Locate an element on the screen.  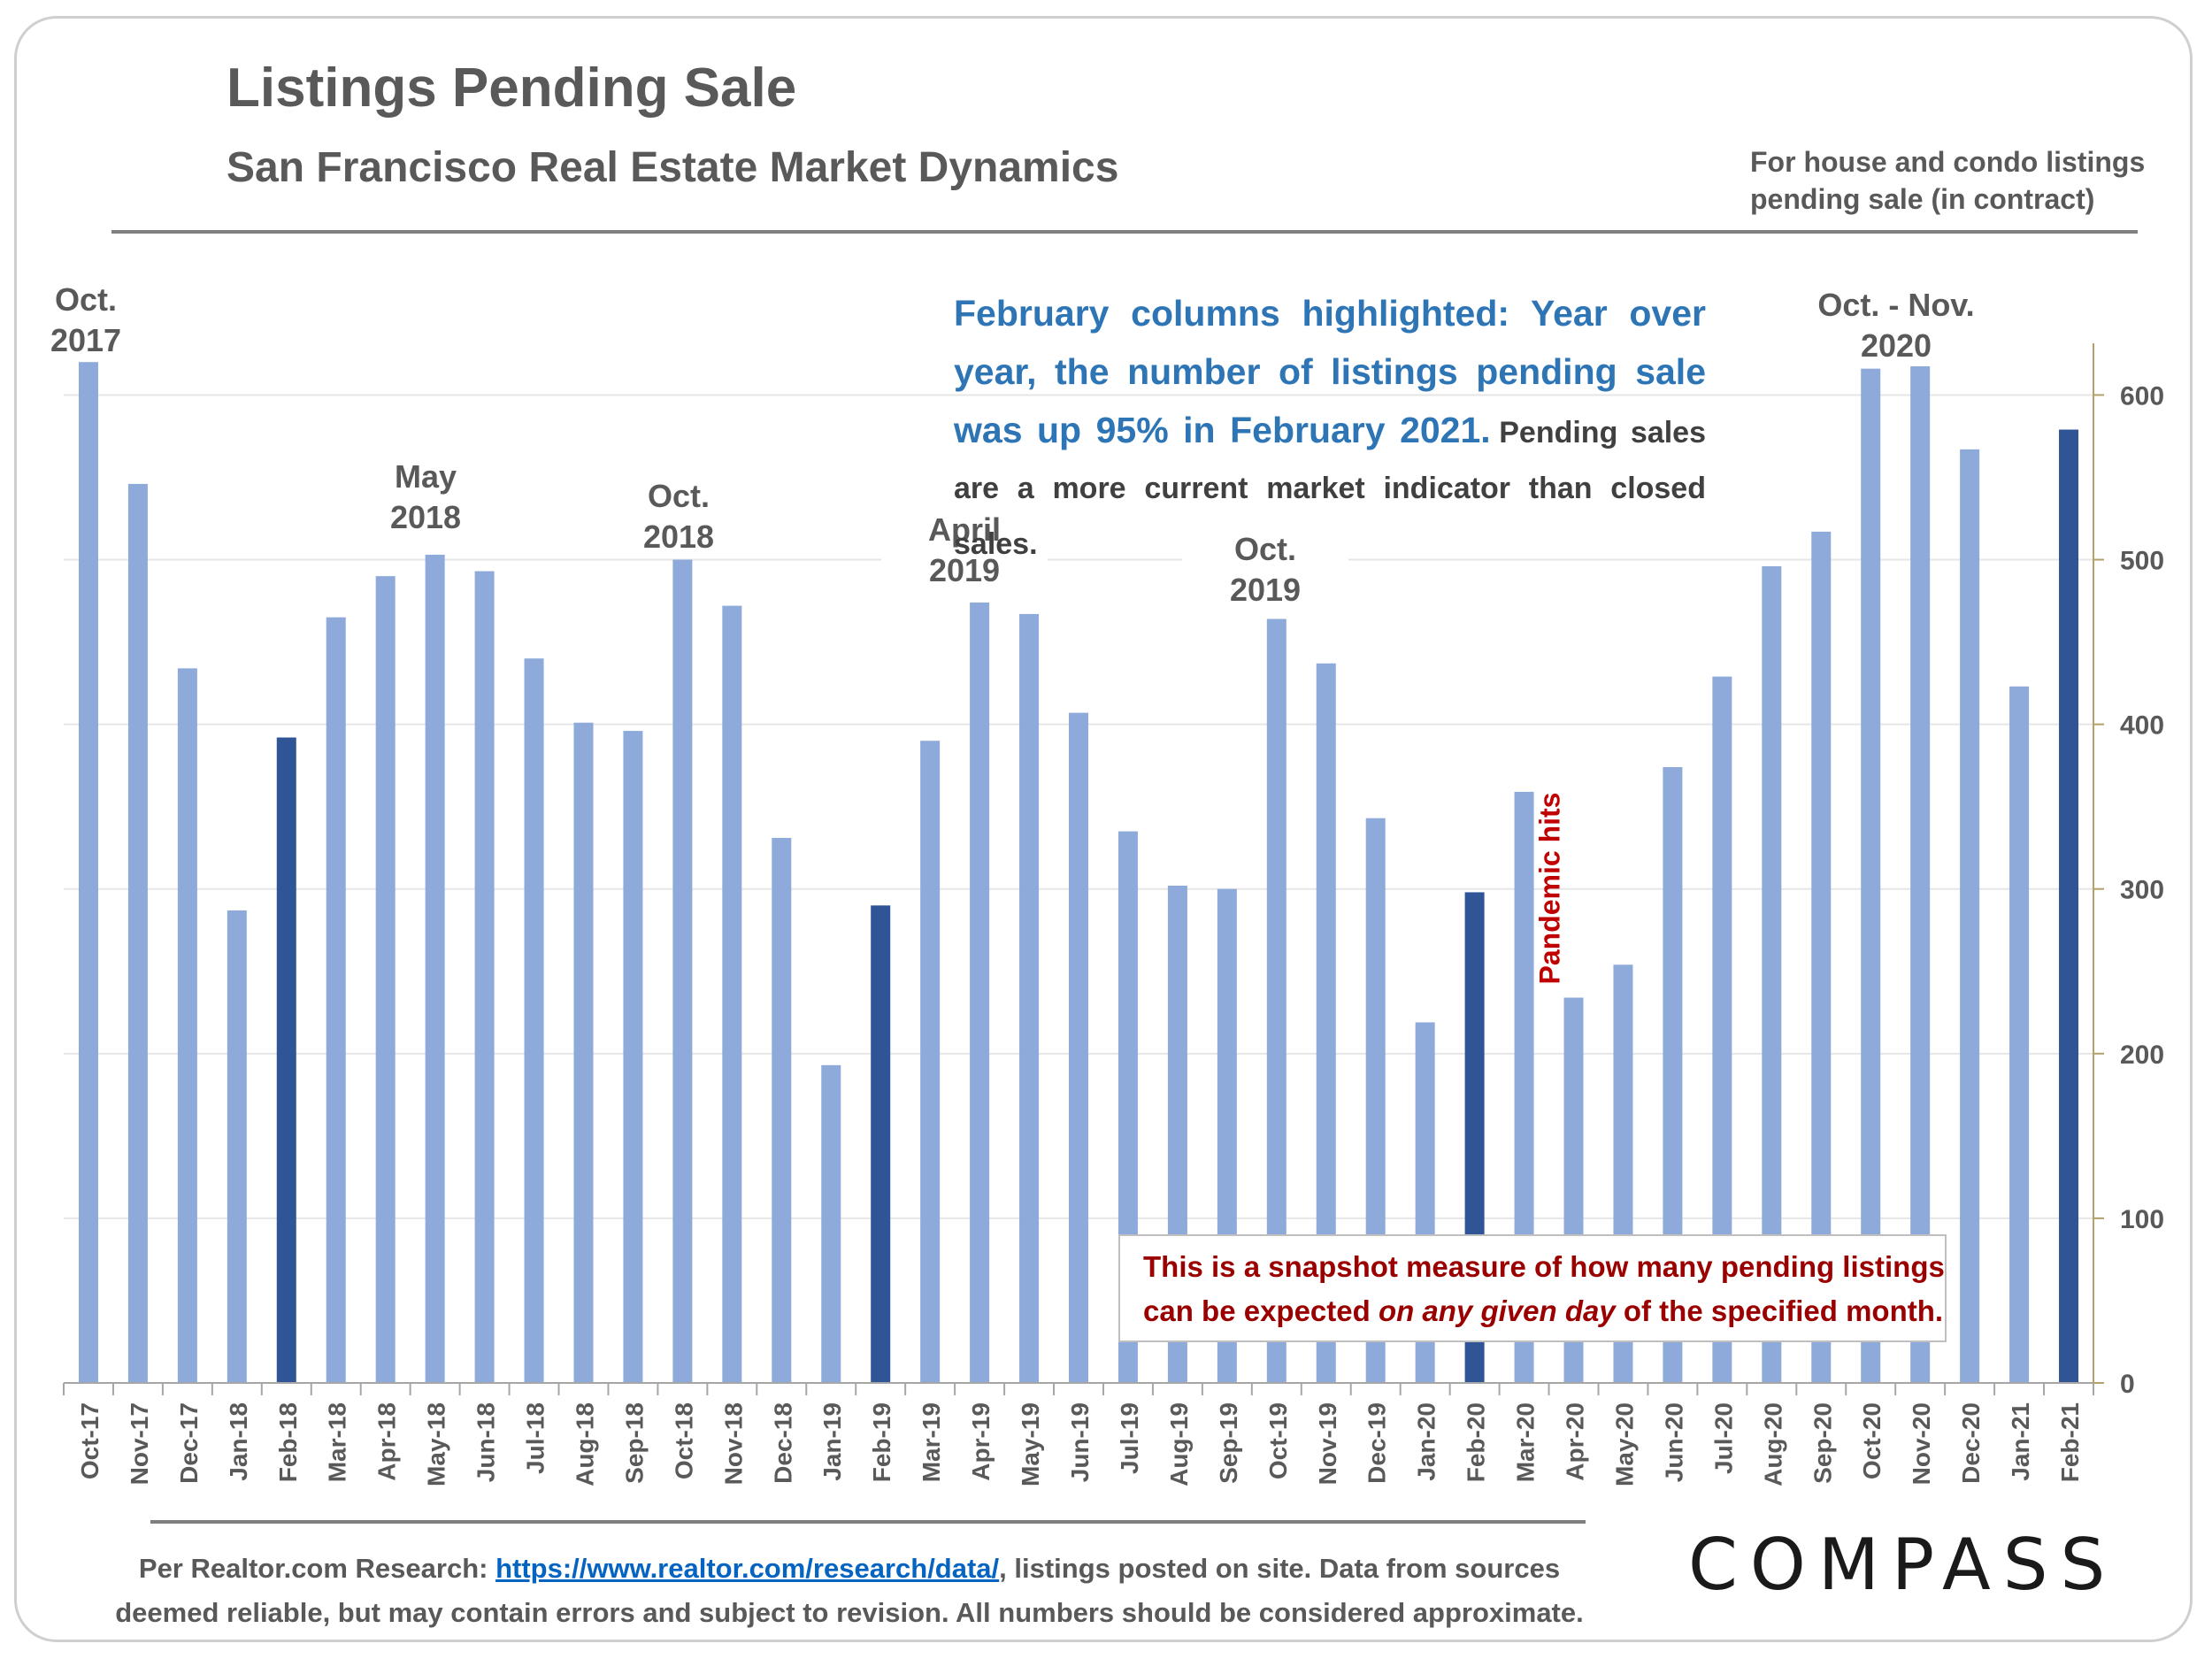
annotation-may-2018: May 2018 is located at coordinates (426, 498).